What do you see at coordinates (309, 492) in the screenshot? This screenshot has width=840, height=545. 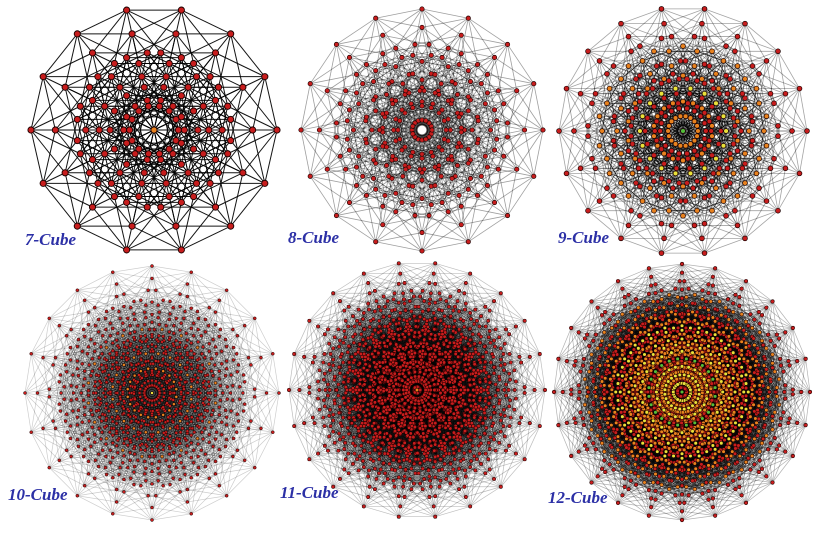 I see `label-11-cube: 11-Cube` at bounding box center [309, 492].